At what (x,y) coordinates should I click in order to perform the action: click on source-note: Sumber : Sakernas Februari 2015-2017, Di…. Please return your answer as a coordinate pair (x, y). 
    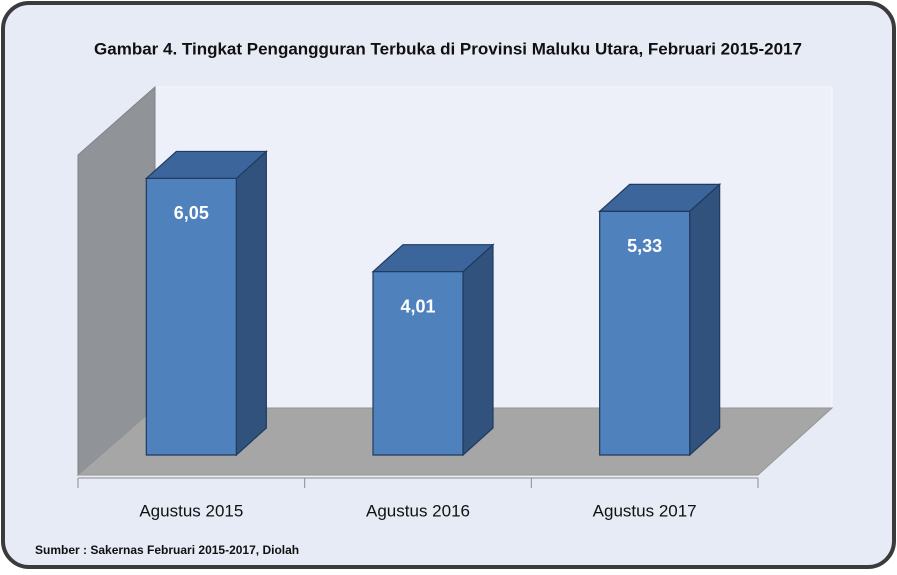
    Looking at the image, I should click on (167, 550).